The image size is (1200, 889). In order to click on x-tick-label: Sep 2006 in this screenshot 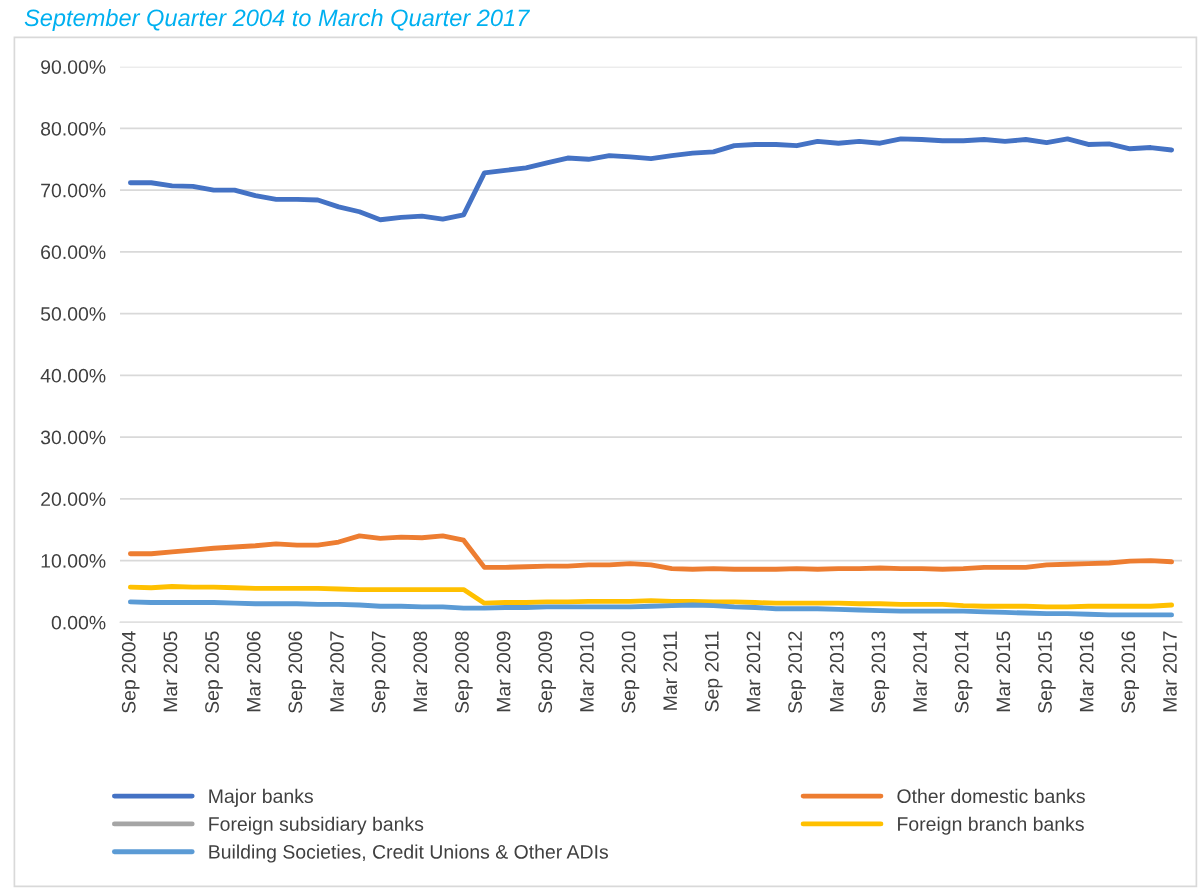, I will do `click(297, 672)`.